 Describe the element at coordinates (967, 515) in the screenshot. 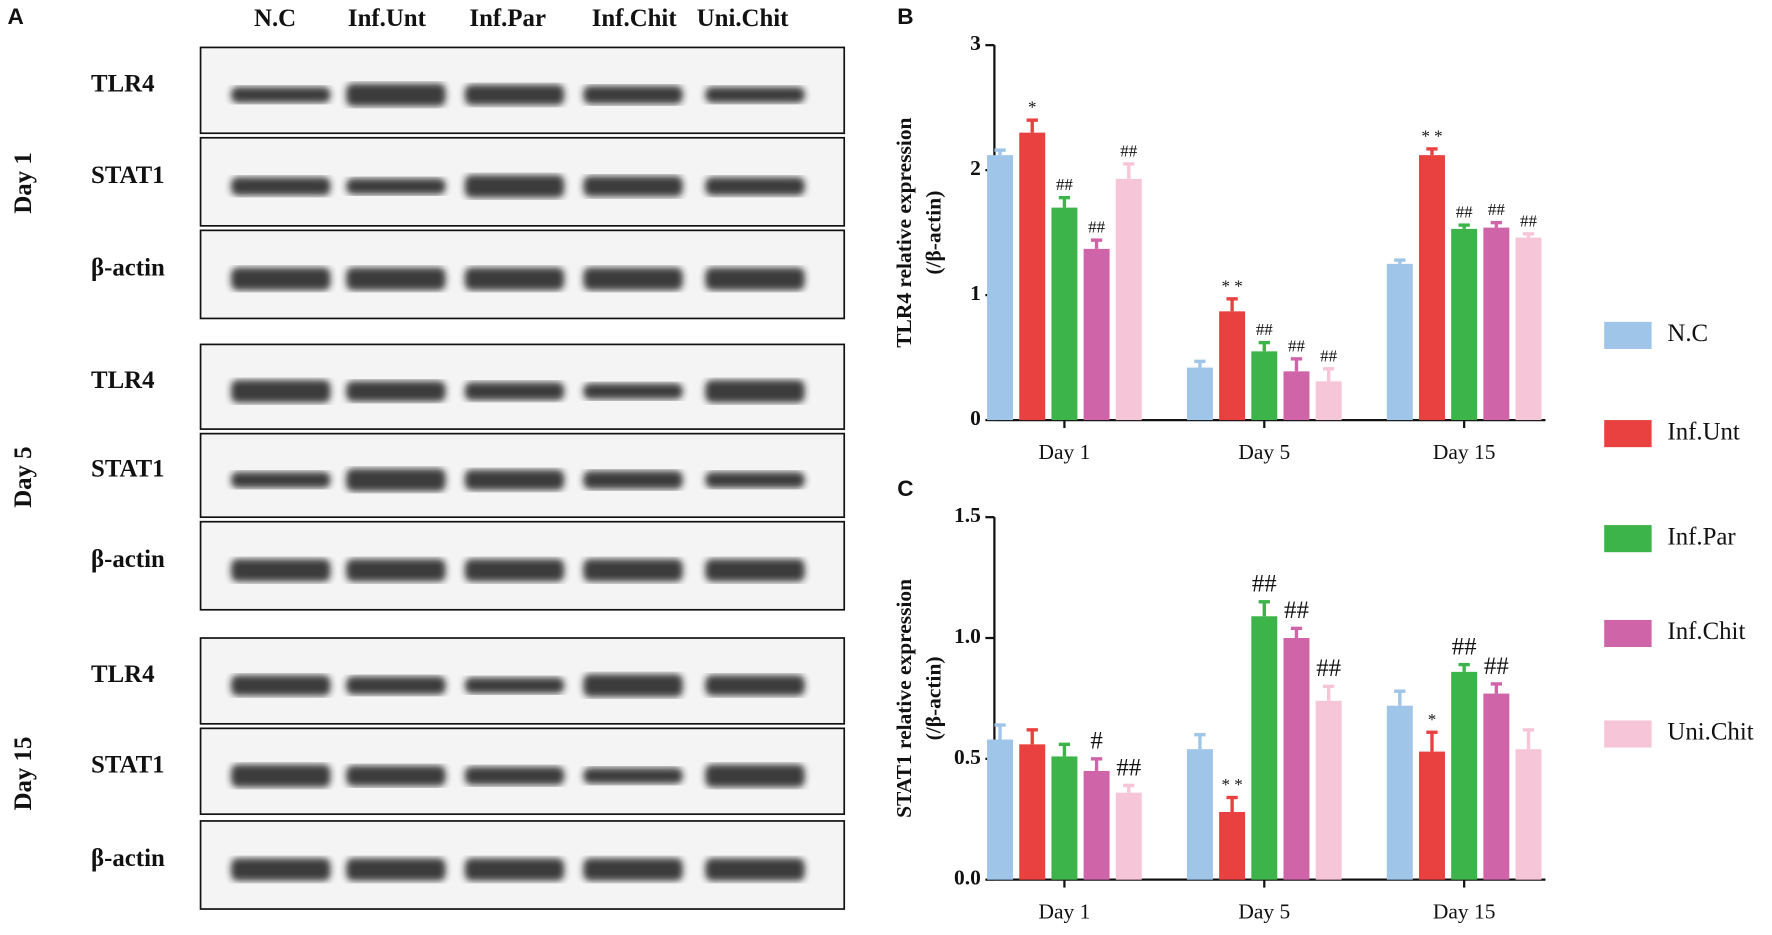

I see `y-tick-label: 1.5` at that location.